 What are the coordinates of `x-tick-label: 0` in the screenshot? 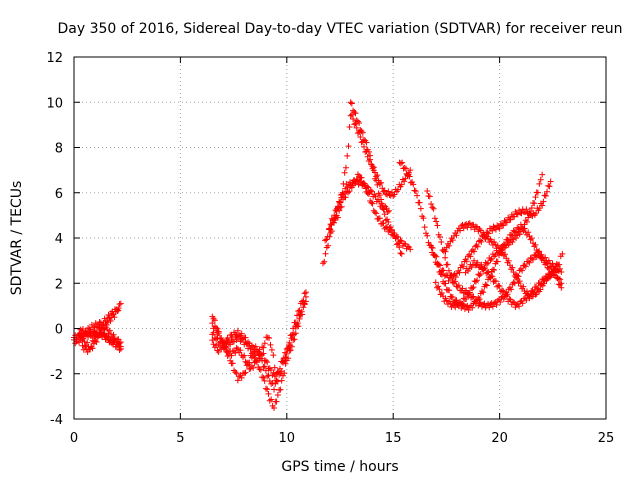 It's located at (74, 438).